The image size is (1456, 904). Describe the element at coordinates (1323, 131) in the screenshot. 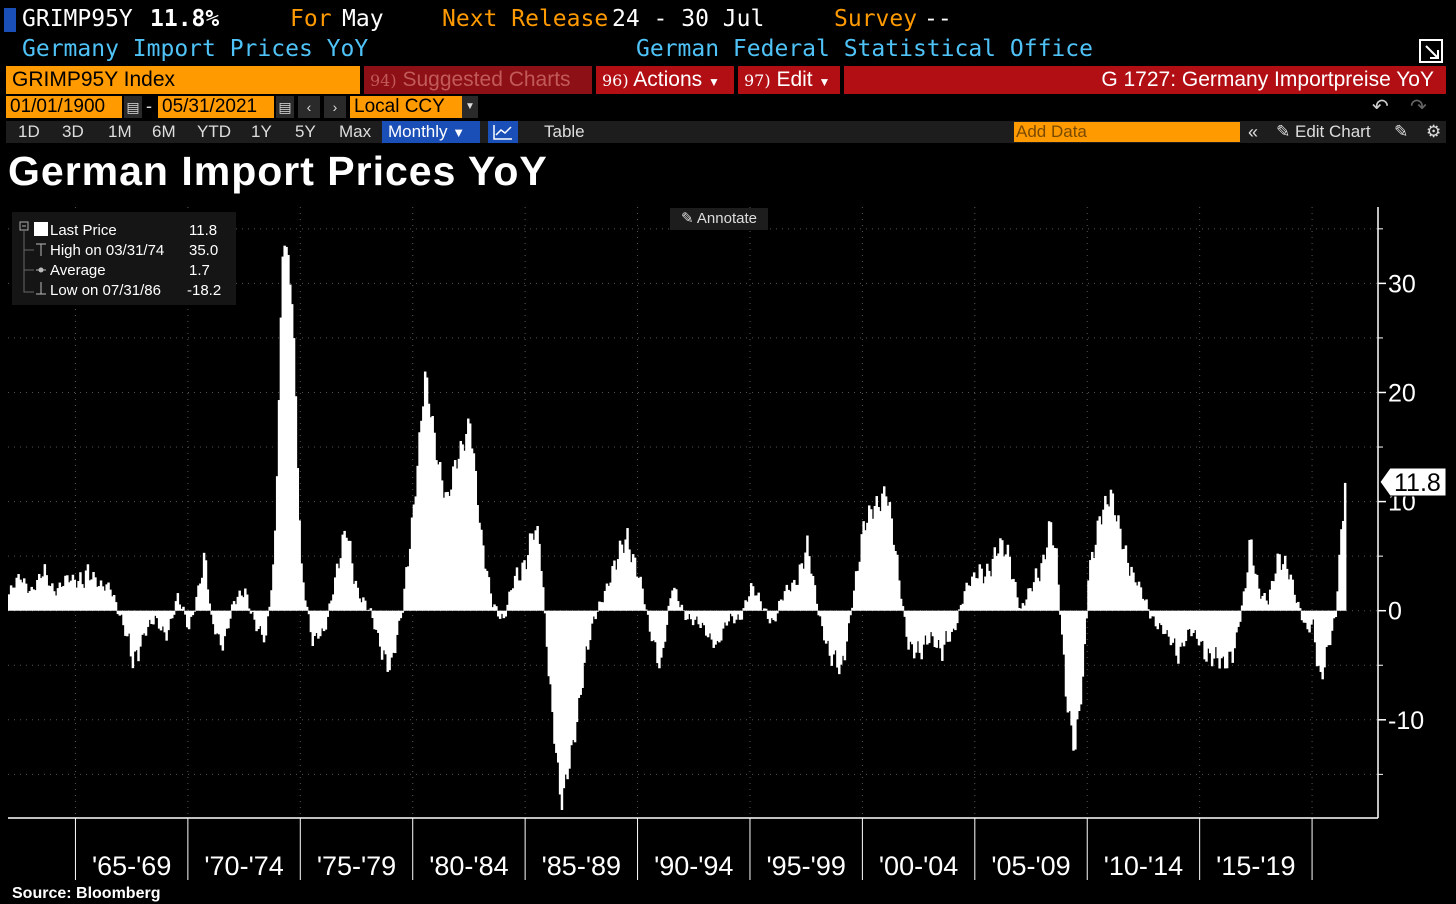

I see `edit-chart-button: ✎ Edit Chart` at that location.